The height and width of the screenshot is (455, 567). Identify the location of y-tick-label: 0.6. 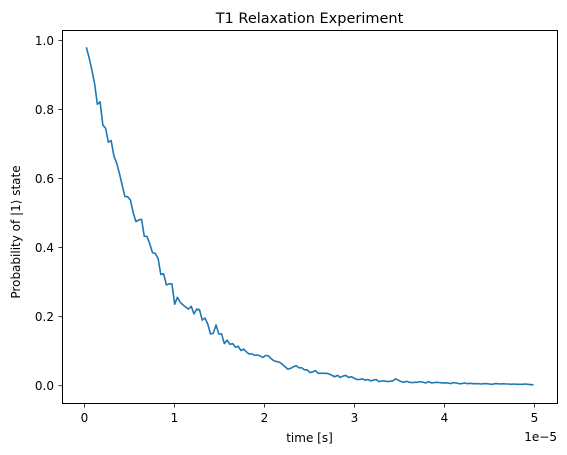
(44, 179).